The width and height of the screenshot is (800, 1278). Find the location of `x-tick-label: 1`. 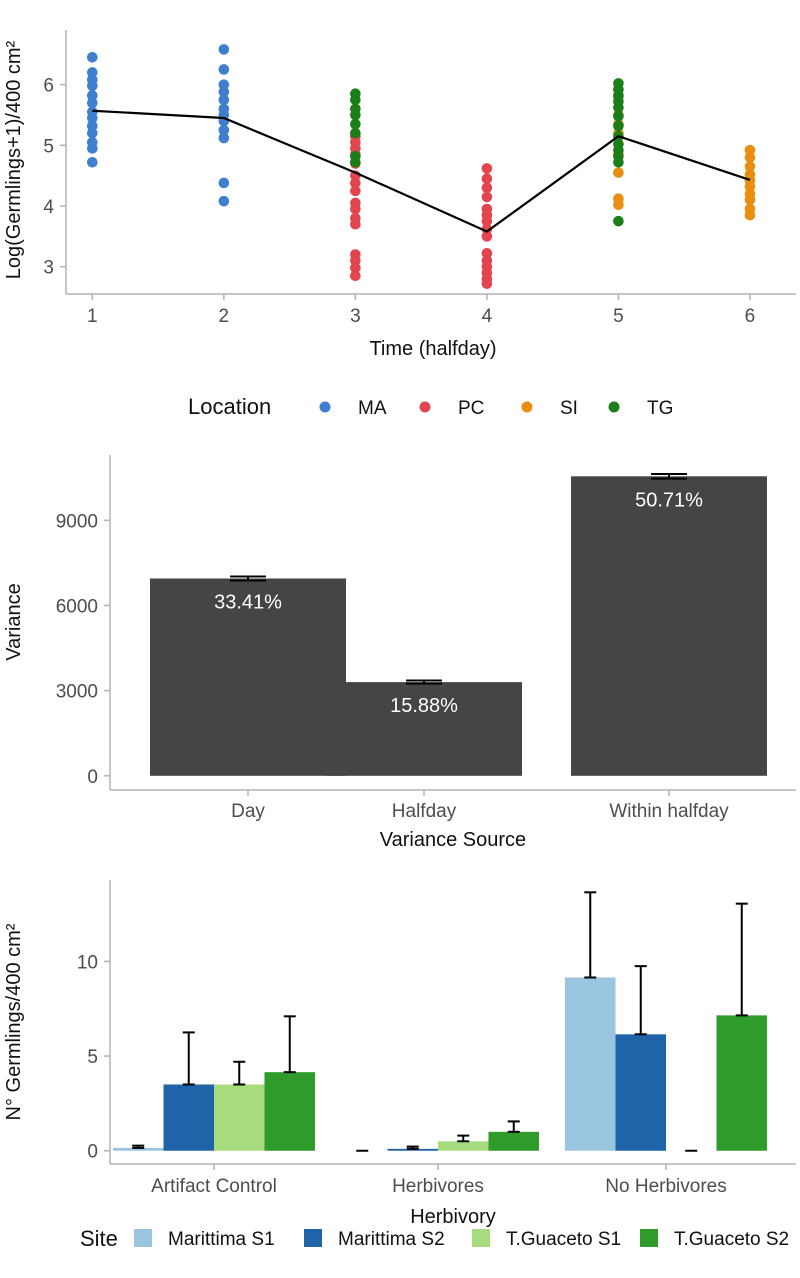

x-tick-label: 1 is located at coordinates (92, 316).